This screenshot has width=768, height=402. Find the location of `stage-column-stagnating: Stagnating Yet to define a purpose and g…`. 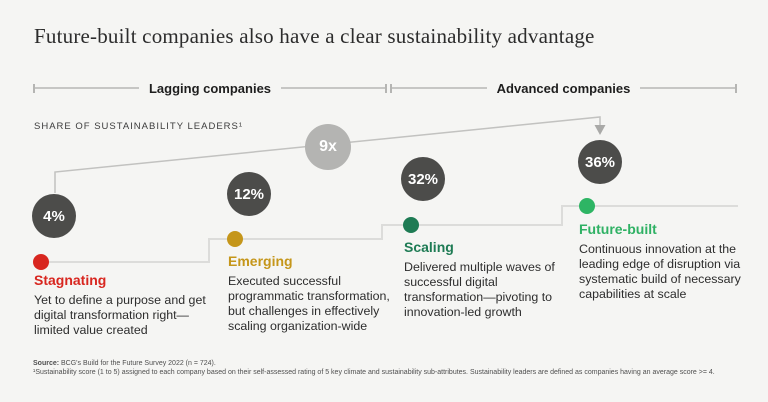

stage-column-stagnating: Stagnating Yet to define a purpose and g… is located at coordinates (120, 305).